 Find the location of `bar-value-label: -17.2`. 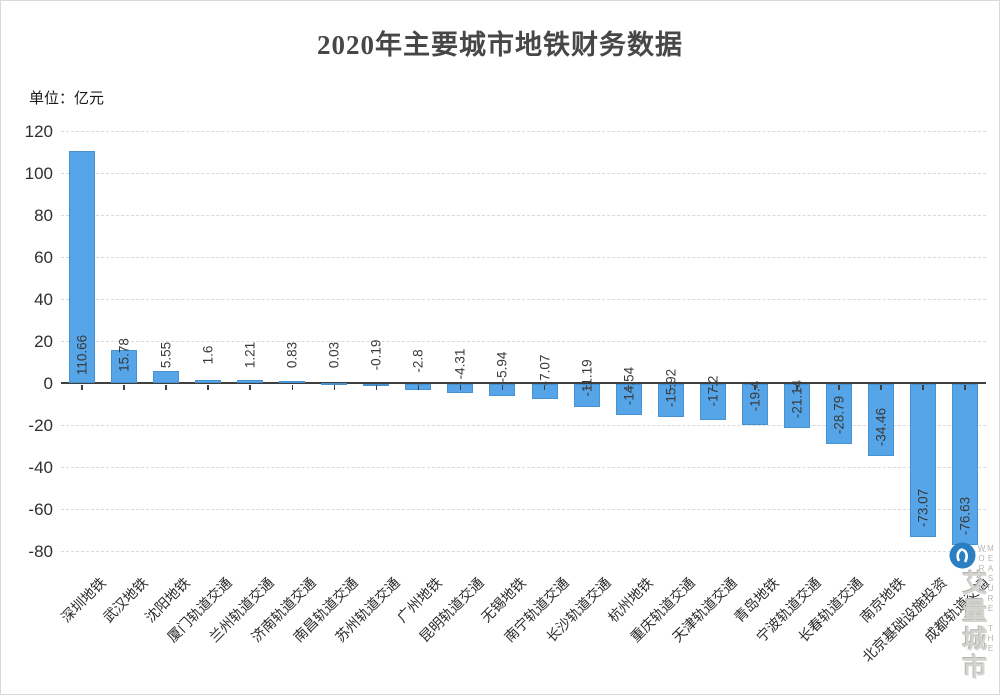

bar-value-label: -17.2 is located at coordinates (713, 391).